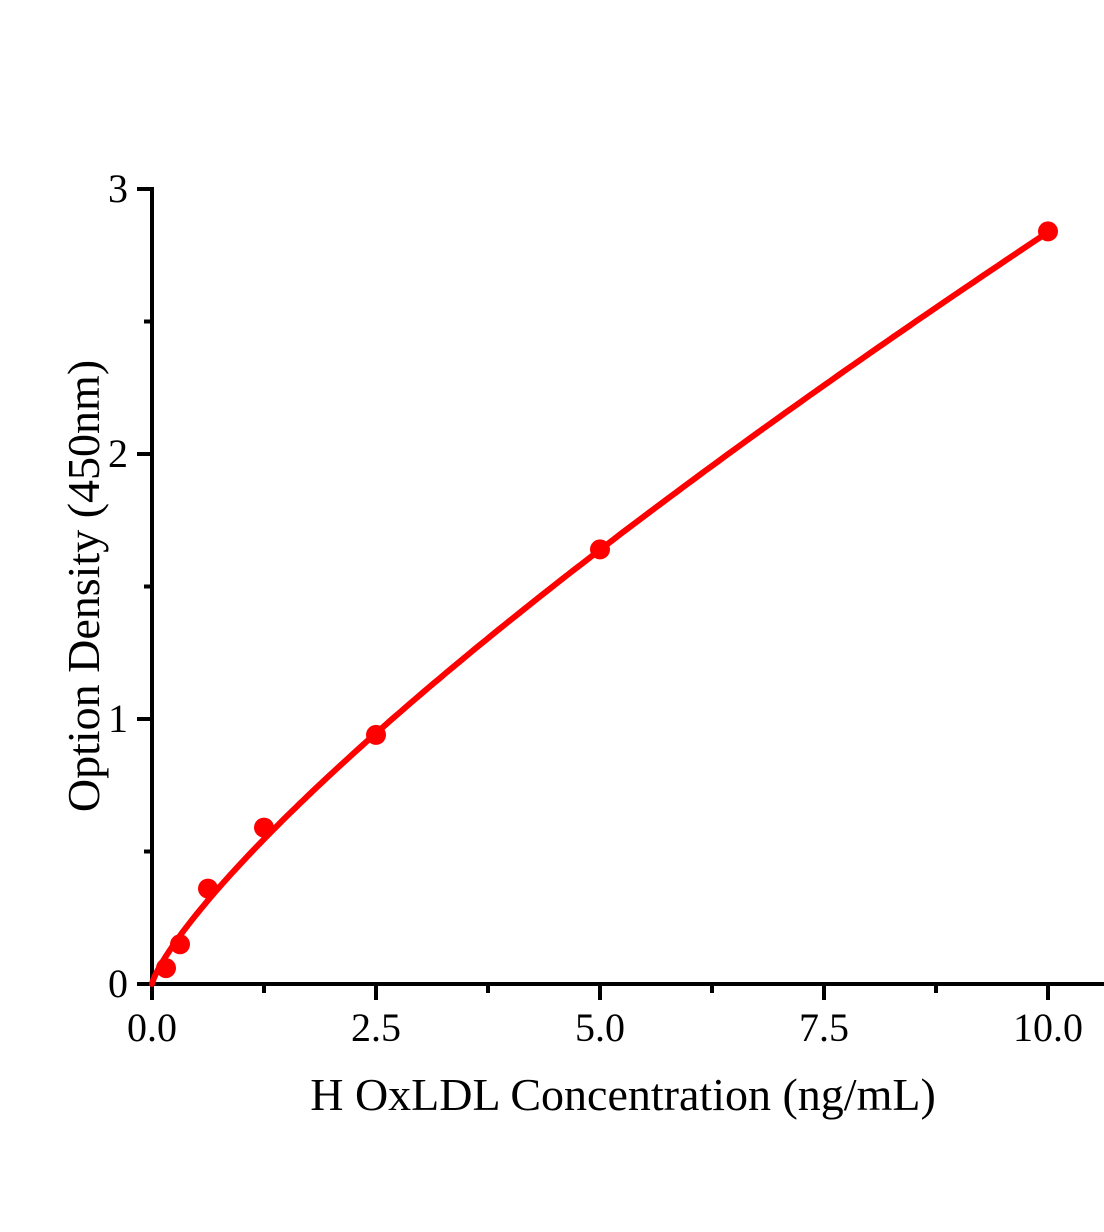 This screenshot has width=1104, height=1232. I want to click on x-tick-label: 0.0, so click(152, 1027).